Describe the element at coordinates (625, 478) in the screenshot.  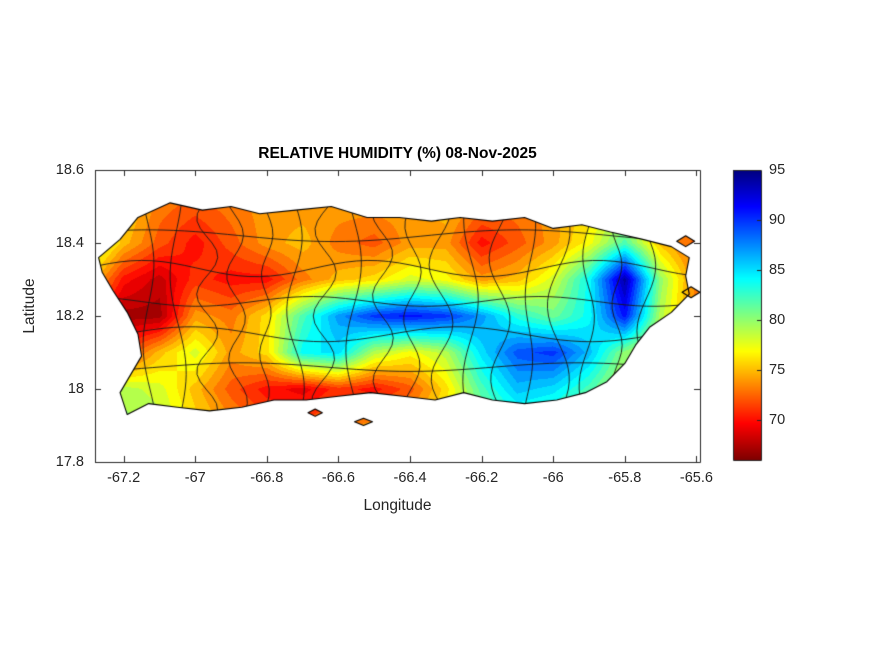
I see `x-tick-label: -65.8` at that location.